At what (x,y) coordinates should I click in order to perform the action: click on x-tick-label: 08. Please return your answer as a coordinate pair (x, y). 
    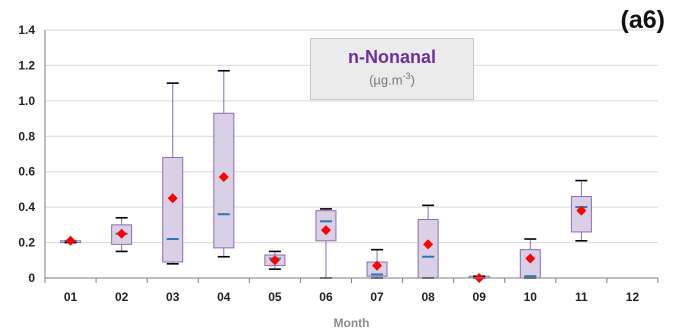
    Looking at the image, I should click on (428, 297).